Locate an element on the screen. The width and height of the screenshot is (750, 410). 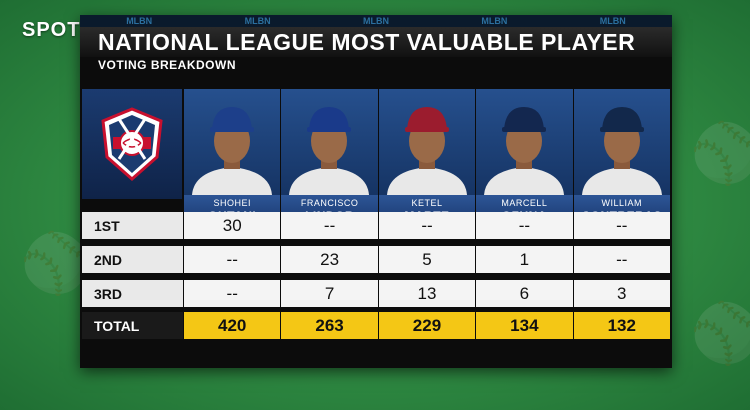
player-first-name: MARCELL is located at coordinates (524, 203).